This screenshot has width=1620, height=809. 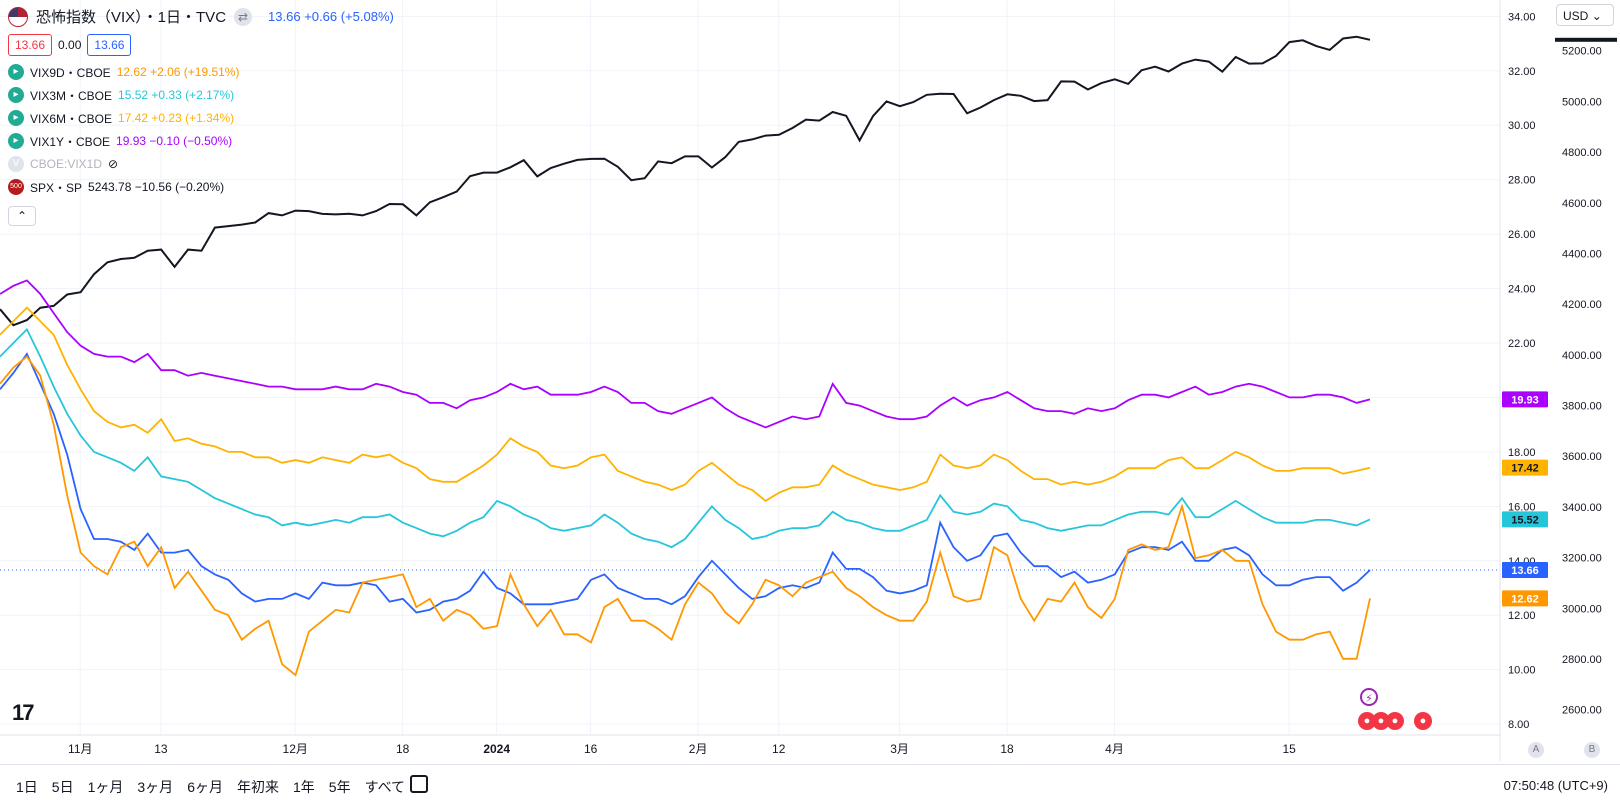 I want to click on vix-tick-label: 22.00, so click(x=1522, y=344).